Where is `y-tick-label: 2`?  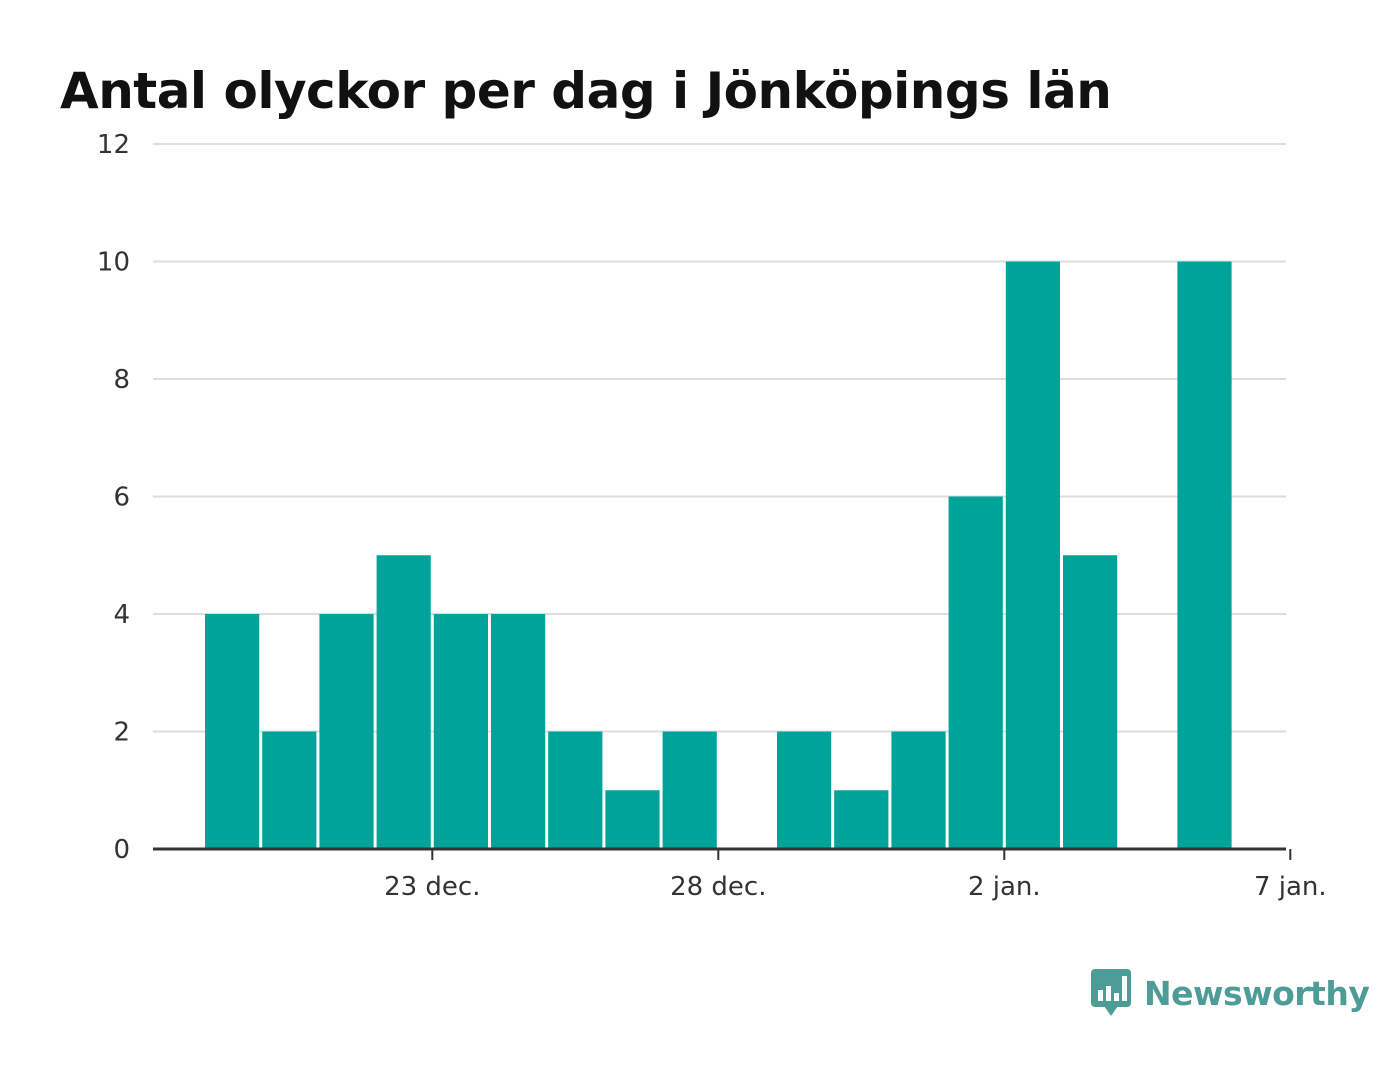 y-tick-label: 2 is located at coordinates (121, 733).